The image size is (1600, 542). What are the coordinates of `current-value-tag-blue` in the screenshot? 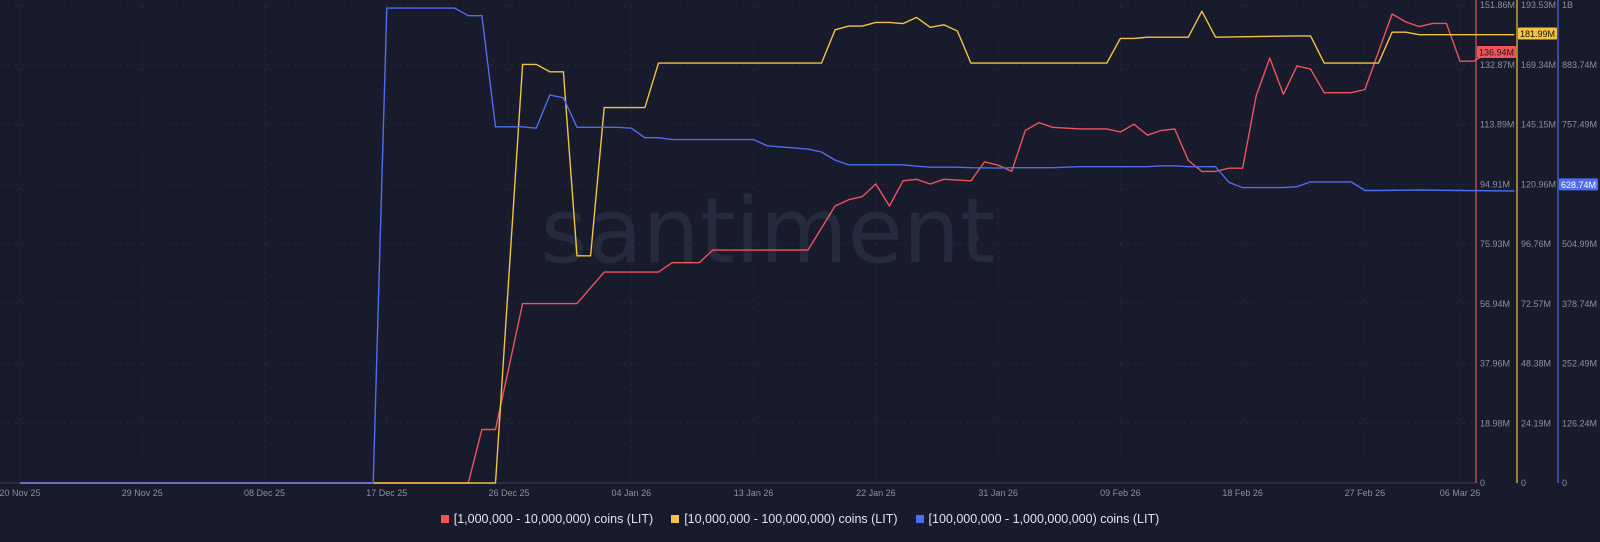 It's located at (1578, 184).